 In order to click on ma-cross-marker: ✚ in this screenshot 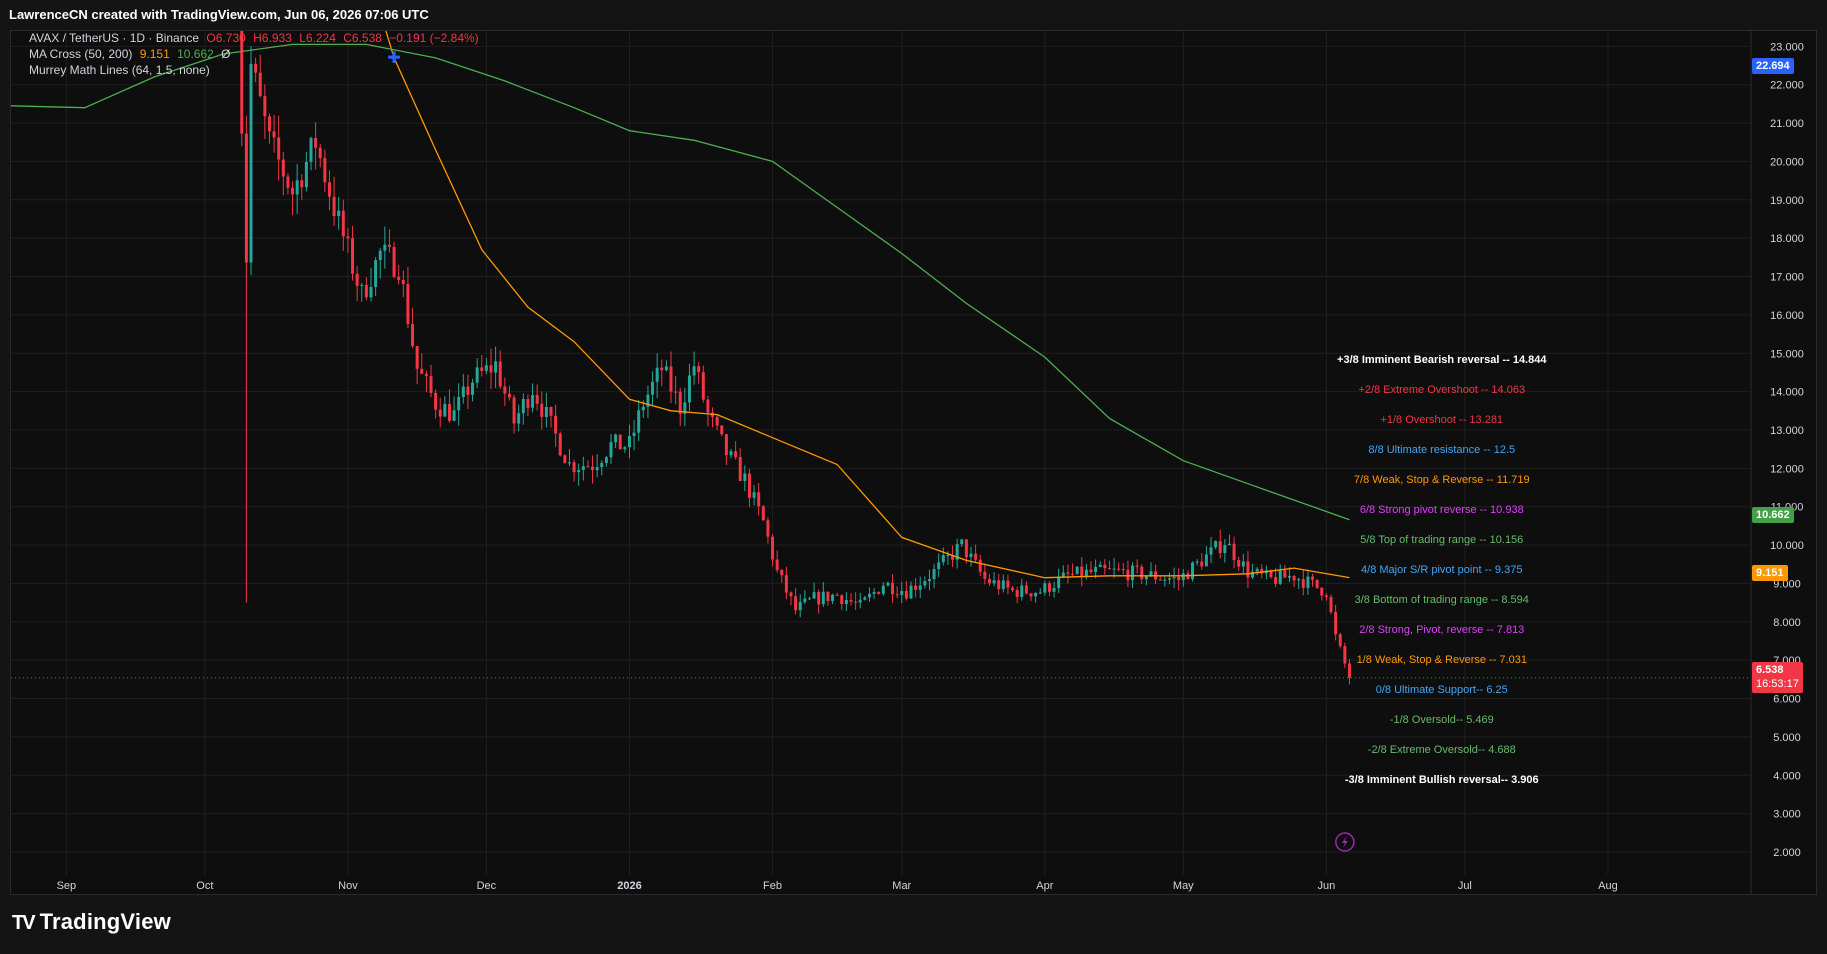, I will do `click(393, 57)`.